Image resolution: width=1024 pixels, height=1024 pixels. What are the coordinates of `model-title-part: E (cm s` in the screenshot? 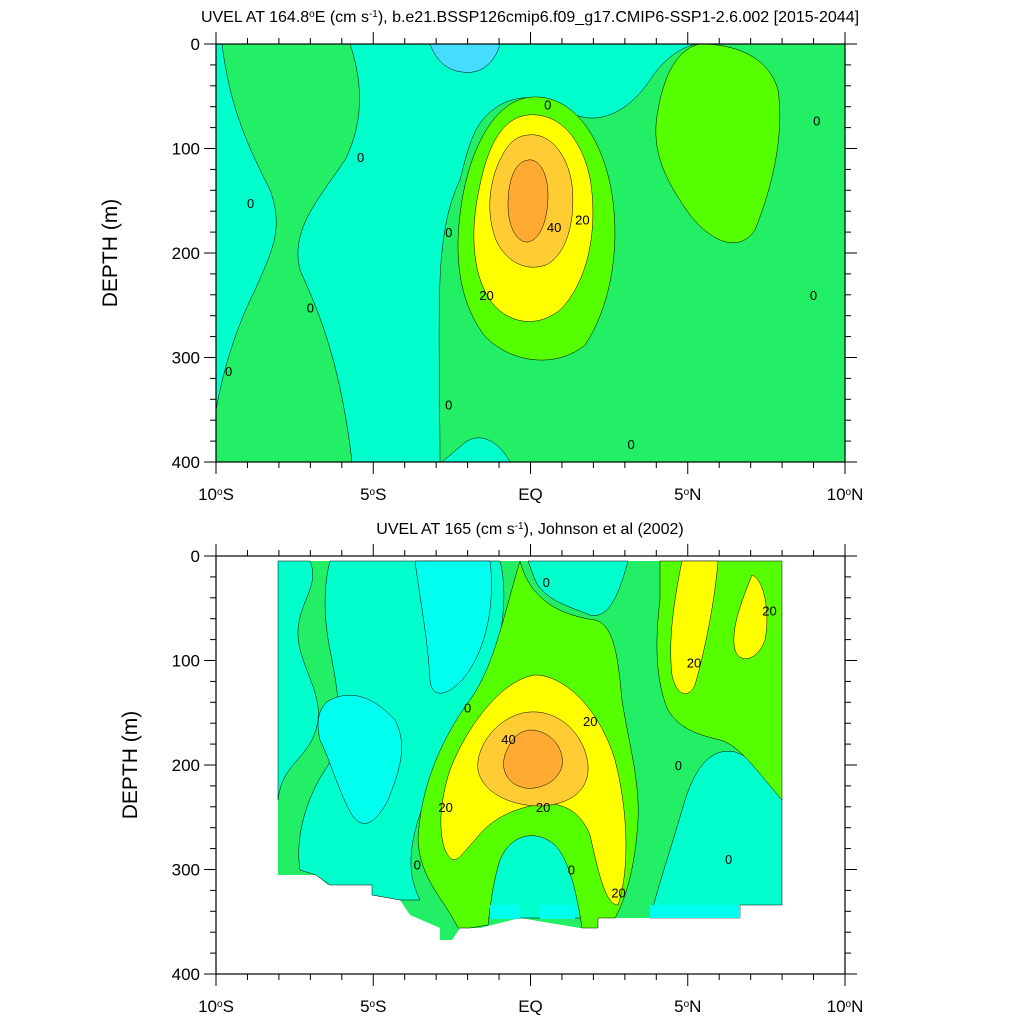 It's located at (342, 17).